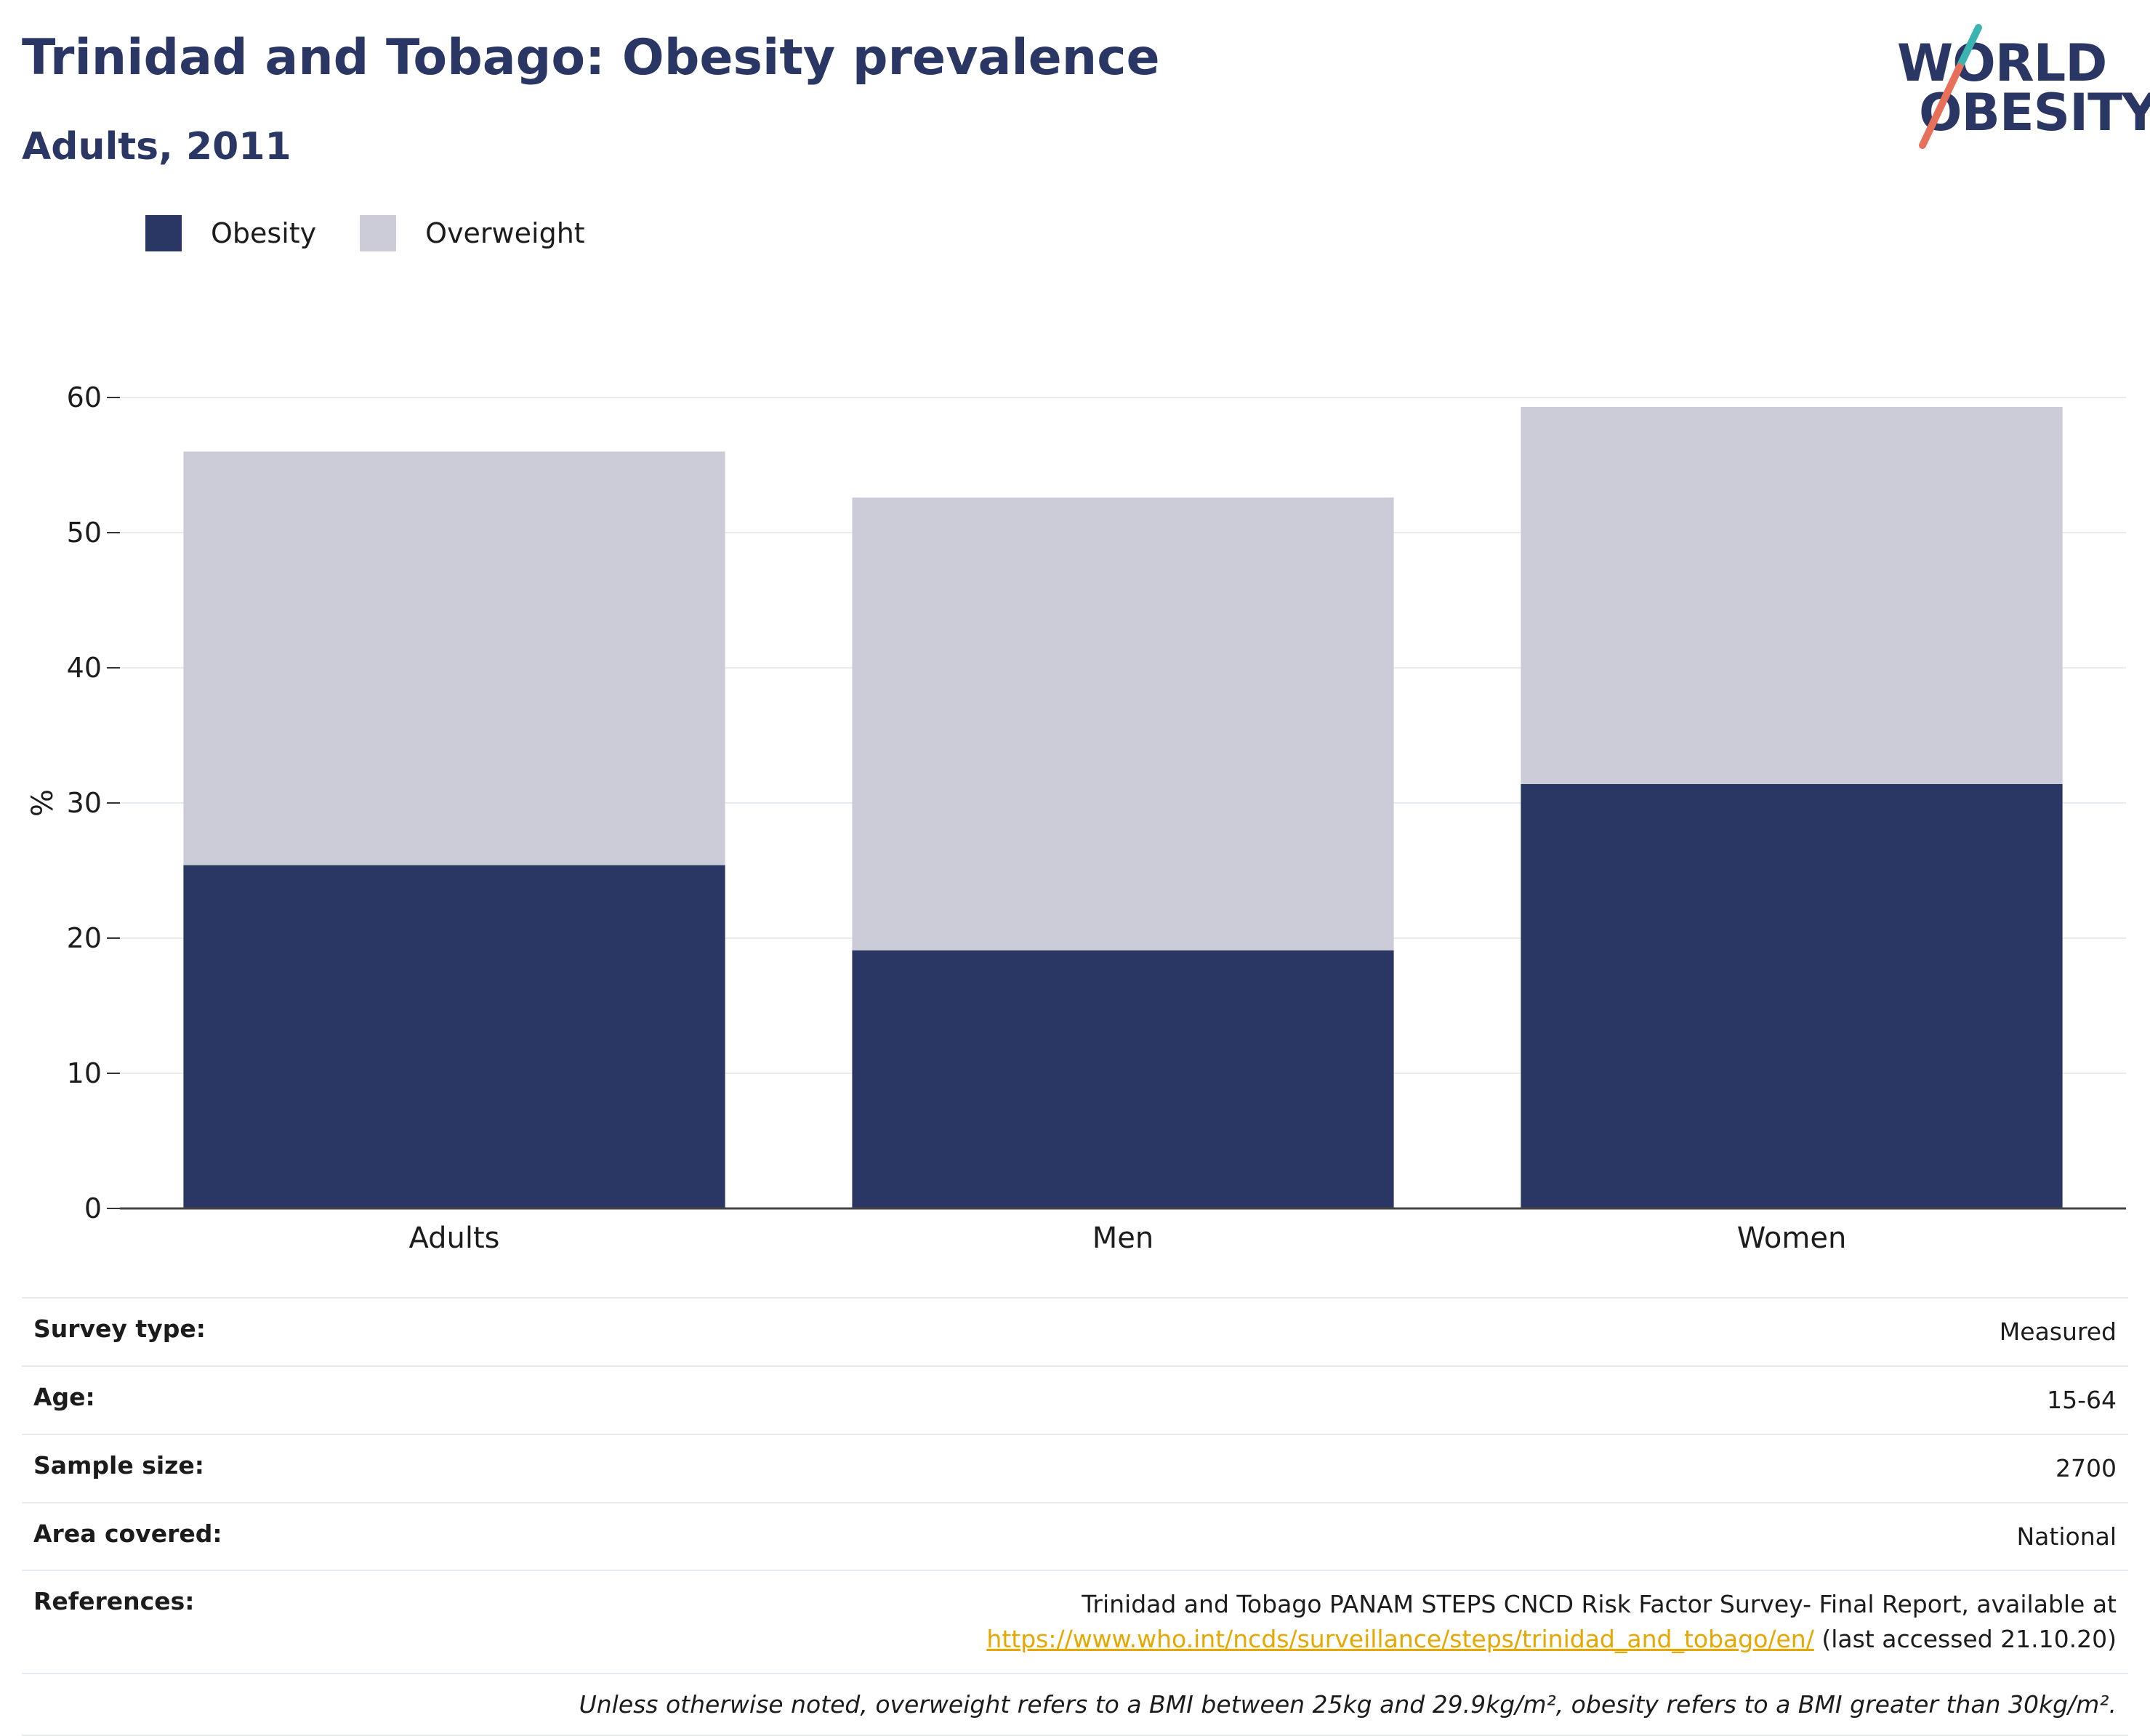 Image resolution: width=2150 pixels, height=1736 pixels. What do you see at coordinates (2058, 1331) in the screenshot?
I see `info-value: Measured` at bounding box center [2058, 1331].